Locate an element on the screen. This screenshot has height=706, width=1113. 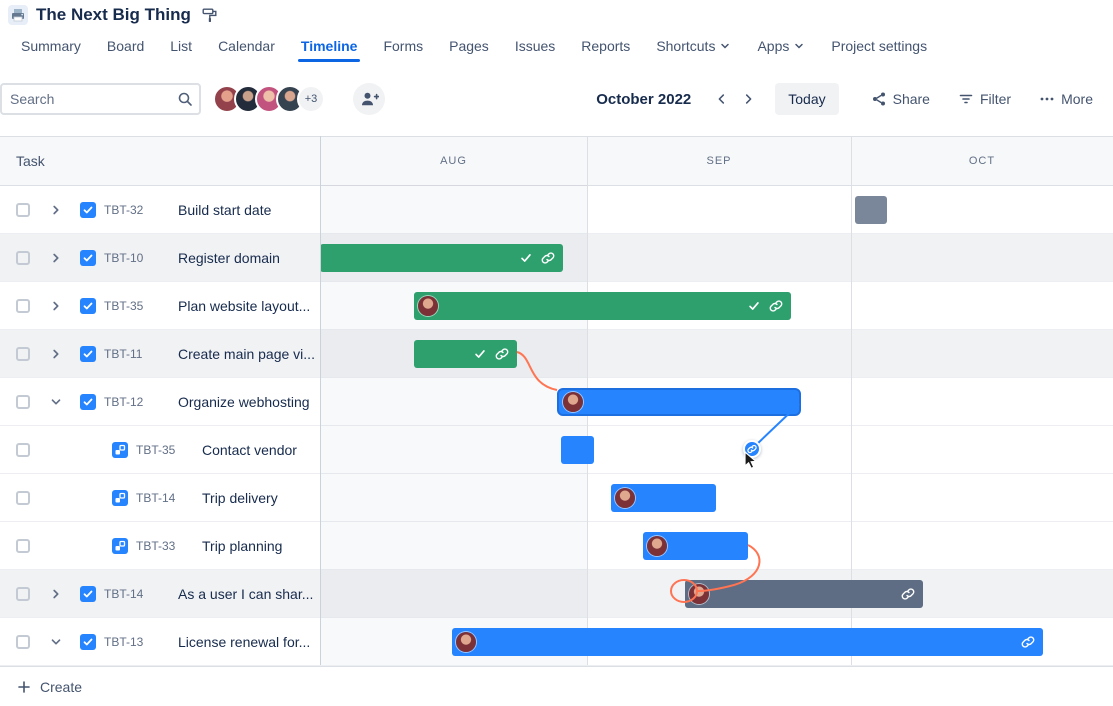
filter-button: Filter is located at coordinates (984, 99).